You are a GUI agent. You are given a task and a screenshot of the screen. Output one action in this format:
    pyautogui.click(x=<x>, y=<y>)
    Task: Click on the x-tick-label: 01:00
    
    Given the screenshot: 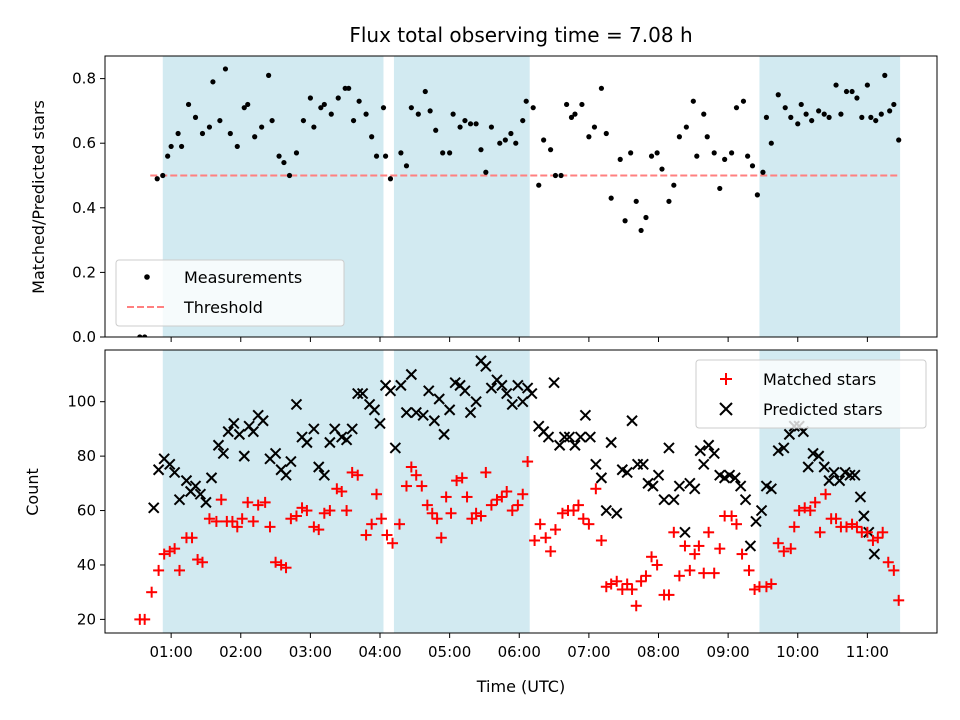 What is the action you would take?
    pyautogui.click(x=171, y=652)
    